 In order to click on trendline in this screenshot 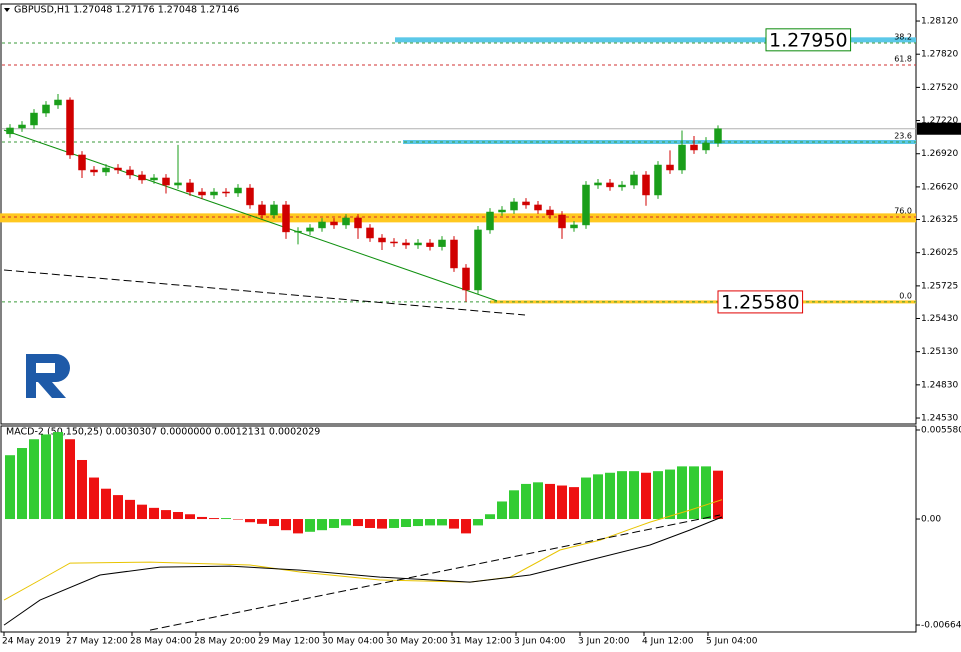, I will do `click(250, 215)`.